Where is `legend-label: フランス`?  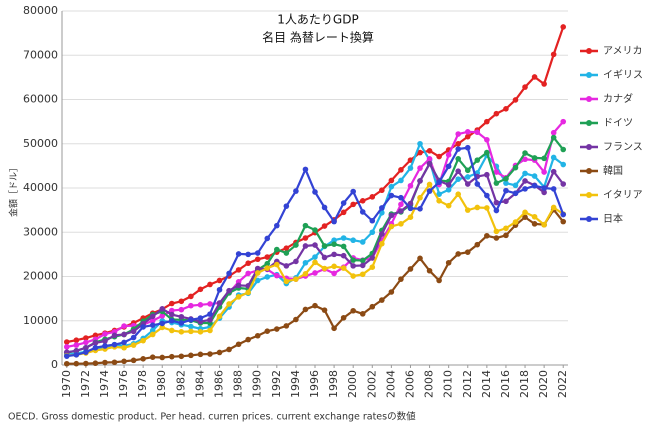
legend-label: フランス is located at coordinates (623, 147).